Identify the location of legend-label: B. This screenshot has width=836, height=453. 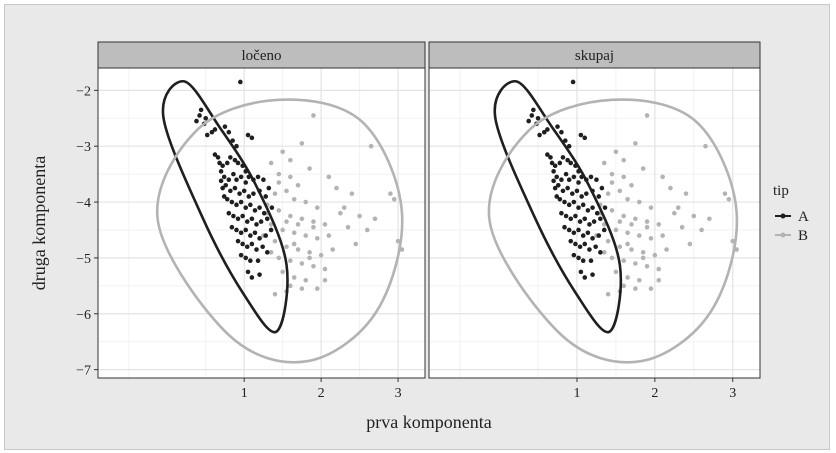
(803, 236).